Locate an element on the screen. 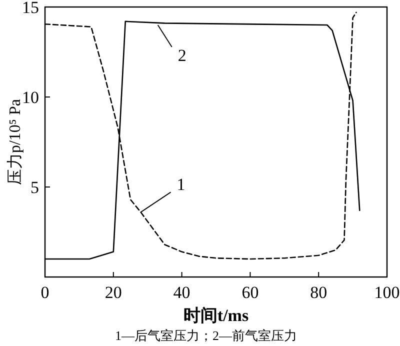 Image resolution: width=400 pixels, height=346 pixels. x-tick-label: 100 is located at coordinates (387, 292).